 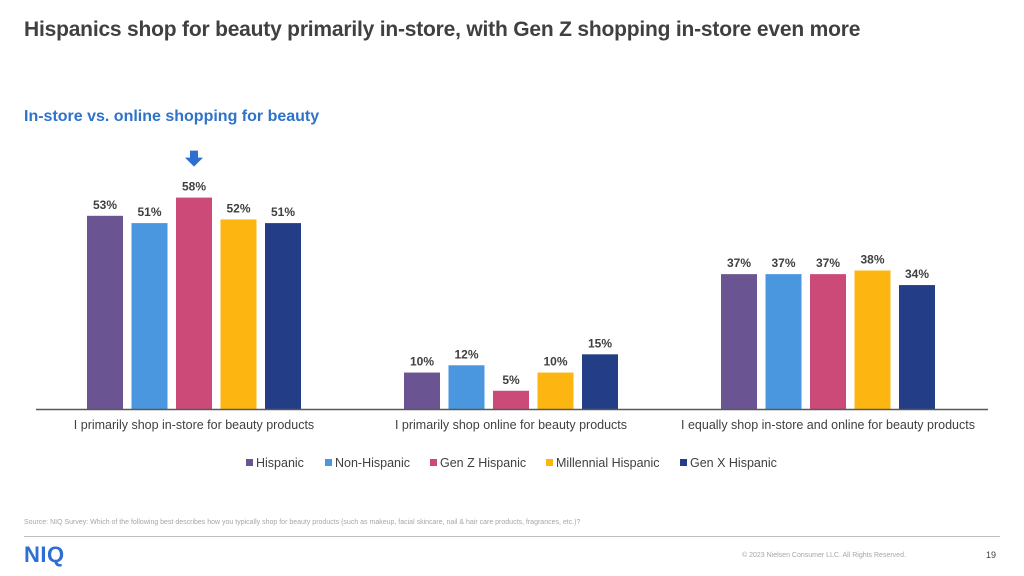 I want to click on value-label: 38%, so click(x=872, y=259).